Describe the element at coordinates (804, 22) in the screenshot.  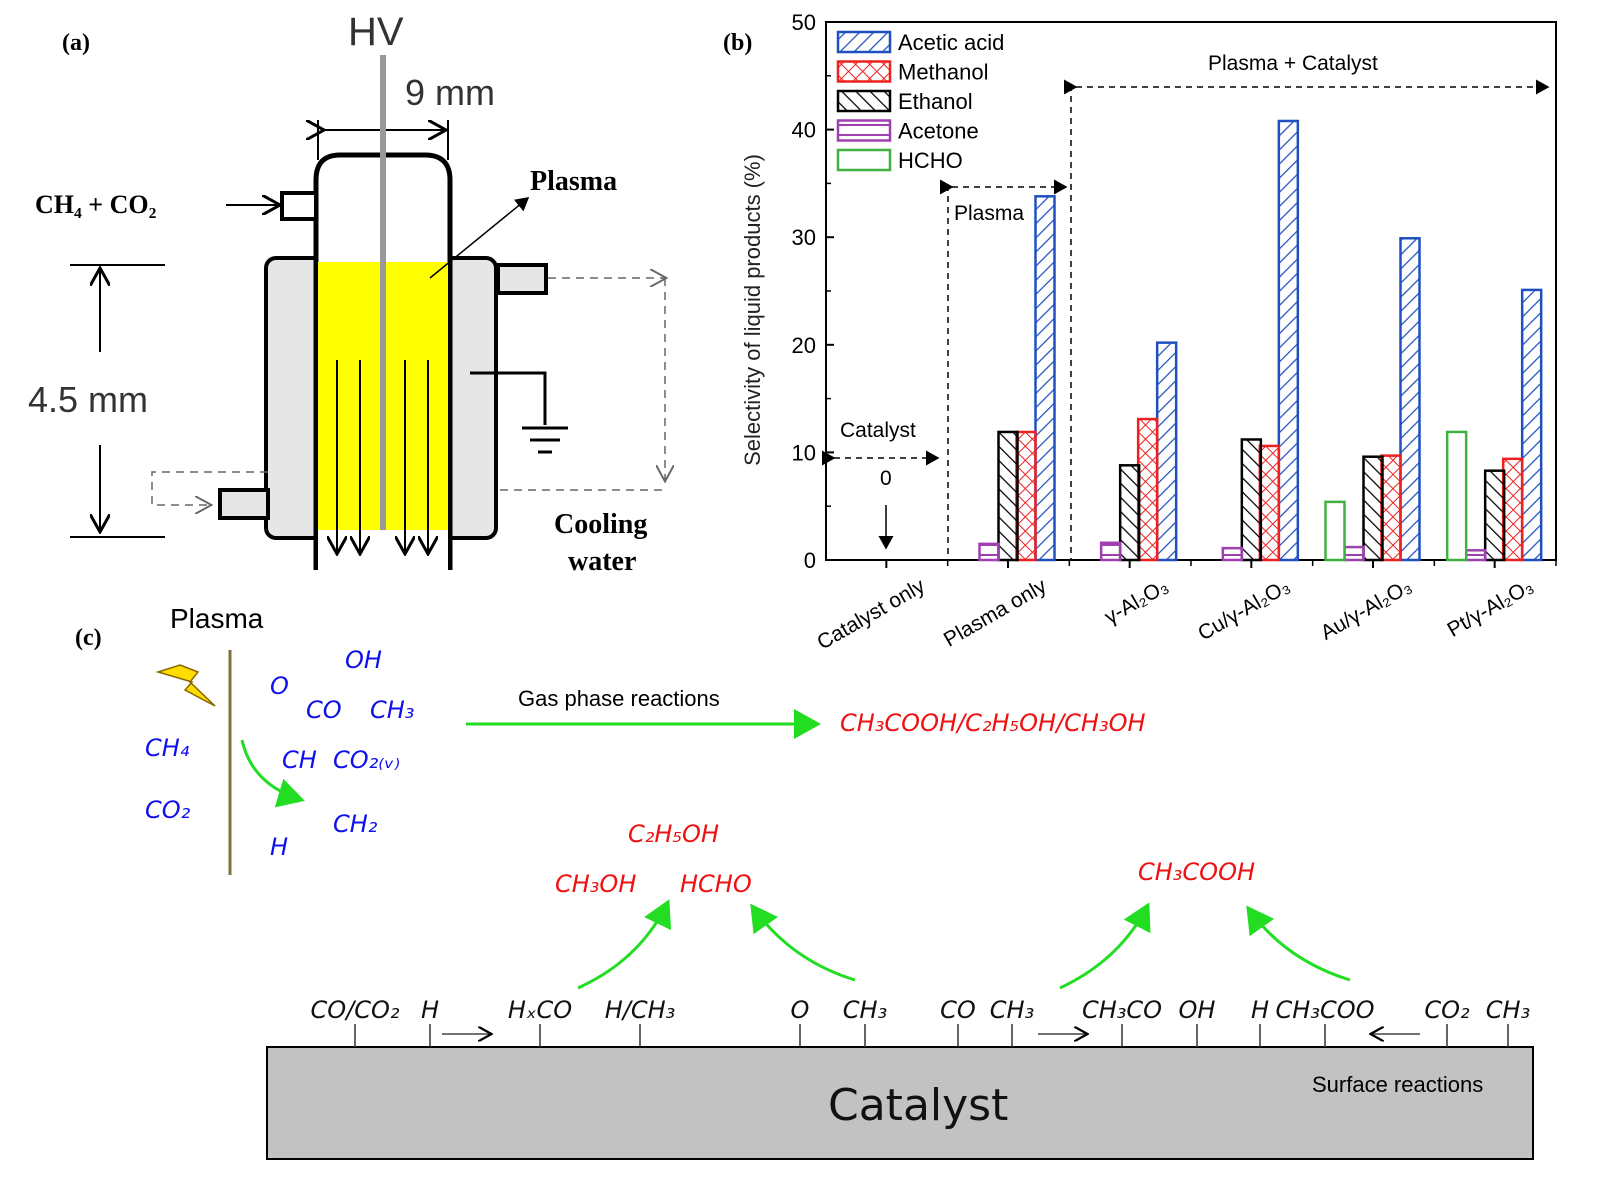
I see `y-tick-label: 50` at that location.